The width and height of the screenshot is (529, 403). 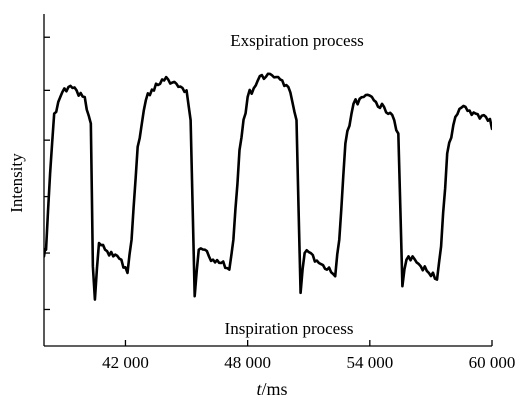 What do you see at coordinates (125, 362) in the screenshot?
I see `x-tick-label: 42 000` at bounding box center [125, 362].